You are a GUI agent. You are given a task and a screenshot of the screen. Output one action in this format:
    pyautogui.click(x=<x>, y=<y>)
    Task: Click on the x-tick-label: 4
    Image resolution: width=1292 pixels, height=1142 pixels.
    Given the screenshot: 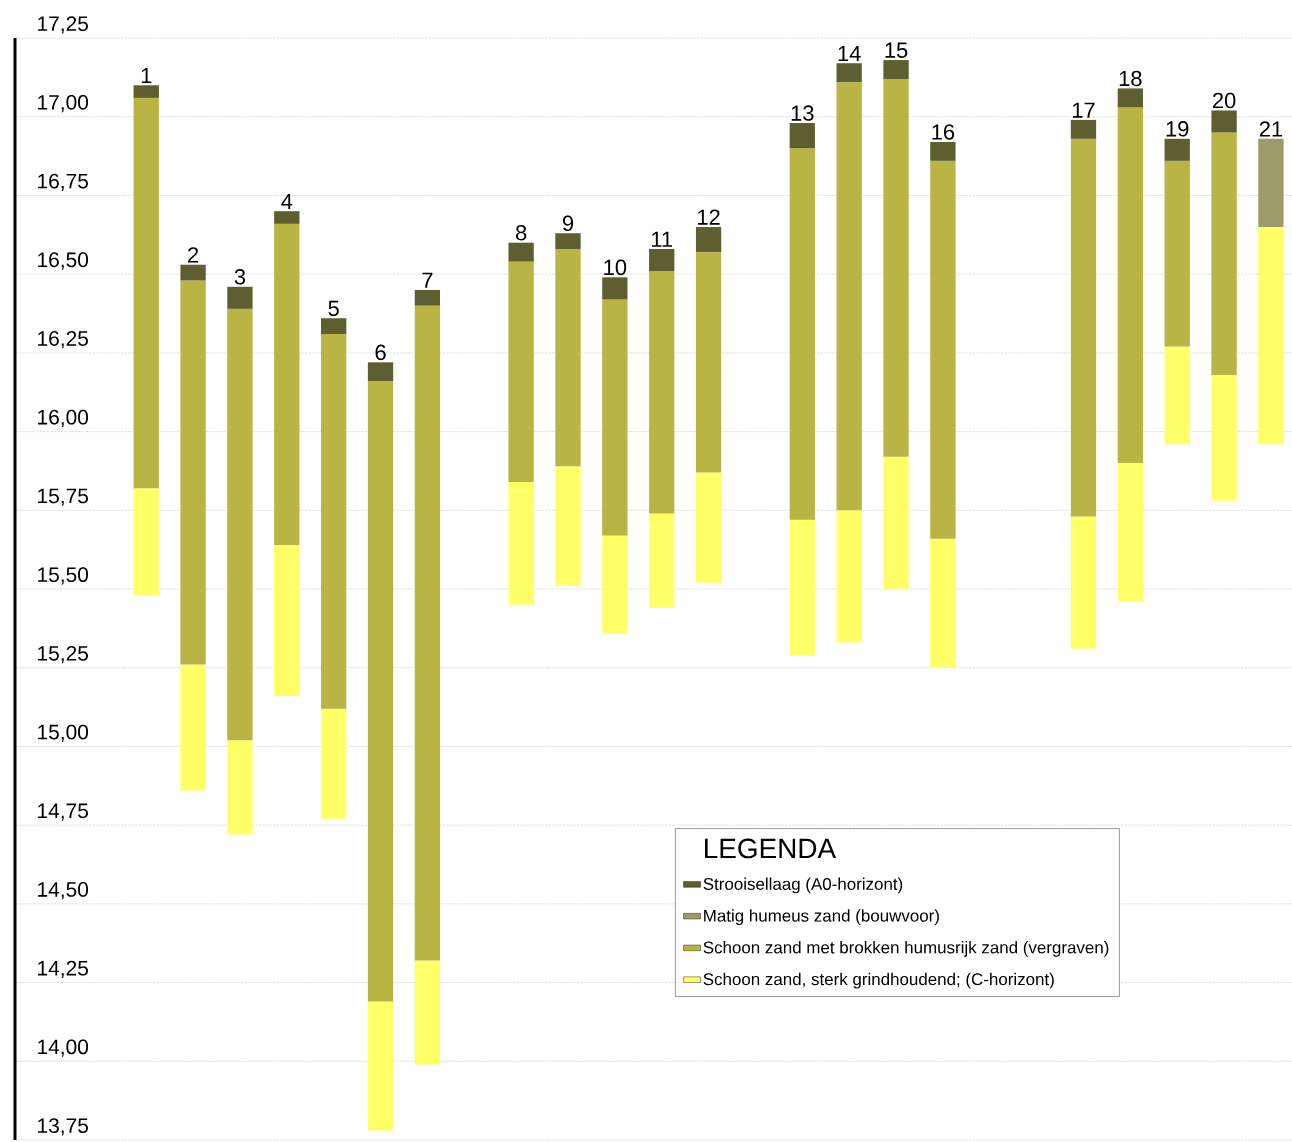 What is the action you would take?
    pyautogui.click(x=287, y=201)
    